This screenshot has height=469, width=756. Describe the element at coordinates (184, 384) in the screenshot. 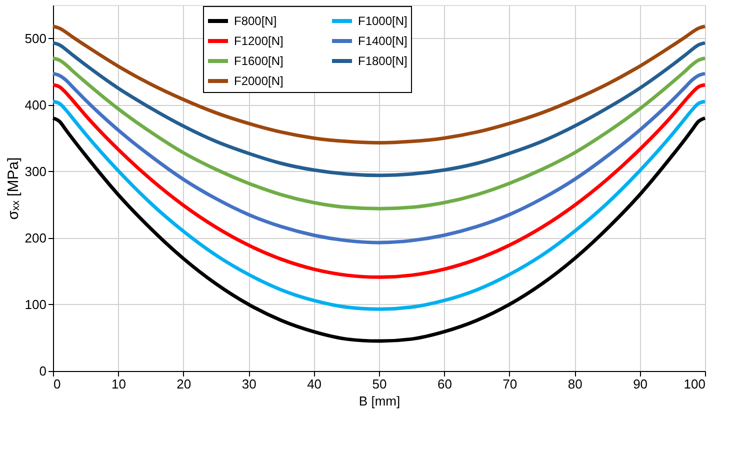

I see `x-tick-label: 20` at that location.